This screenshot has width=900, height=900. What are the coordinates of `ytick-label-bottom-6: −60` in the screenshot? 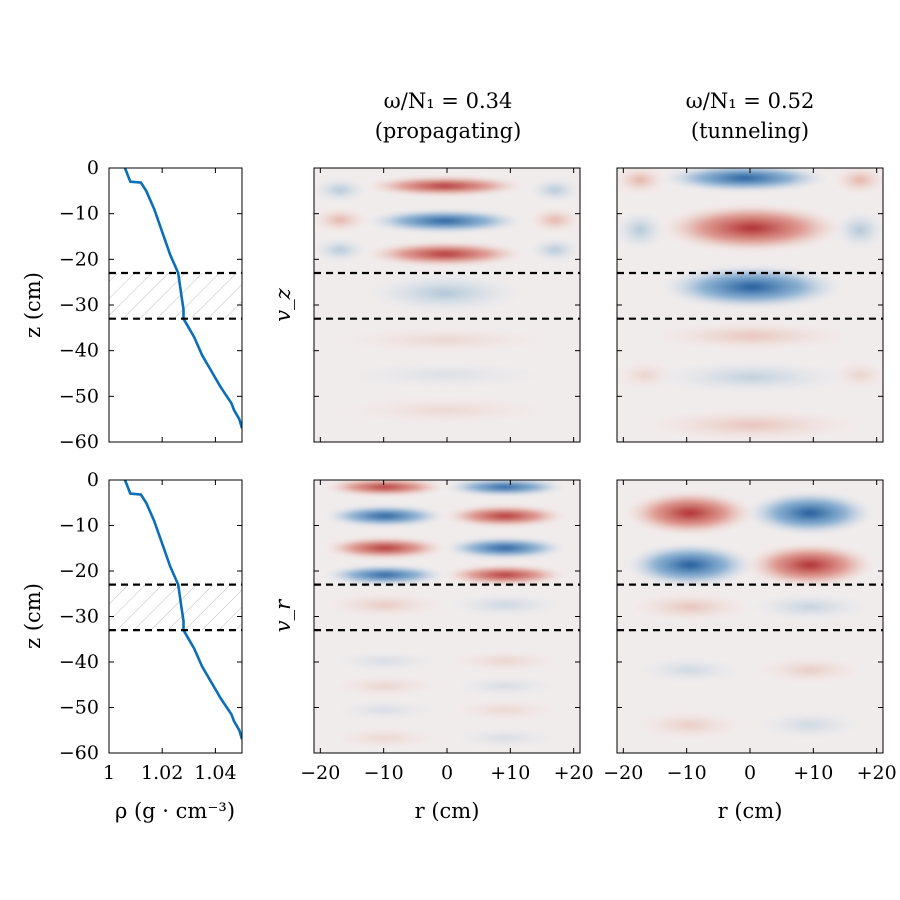 It's located at (79, 753).